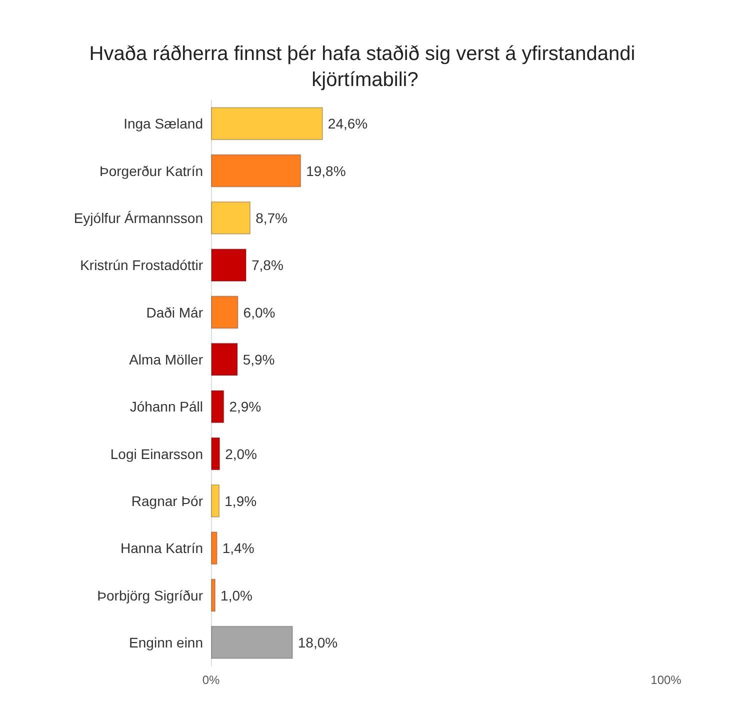  Describe the element at coordinates (326, 170) in the screenshot. I see `data-label: 19,8%` at that location.